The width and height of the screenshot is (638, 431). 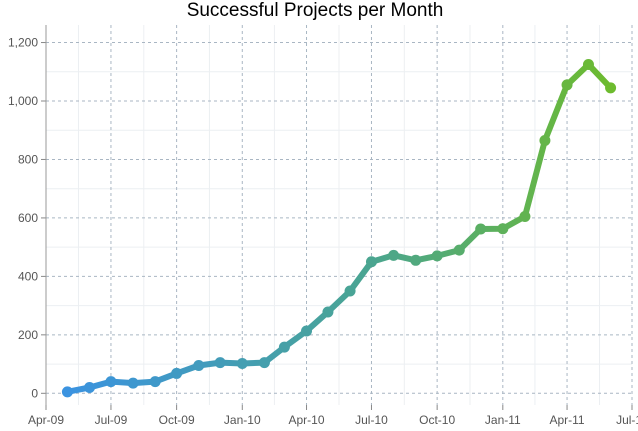 What do you see at coordinates (23, 101) in the screenshot?
I see `y-tick-label: 1,000` at bounding box center [23, 101].